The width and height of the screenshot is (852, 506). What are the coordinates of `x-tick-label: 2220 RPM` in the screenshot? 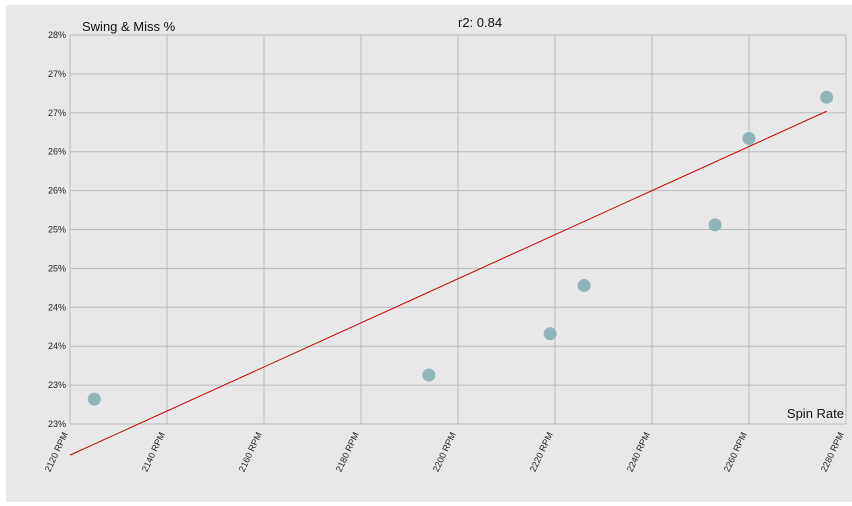 It's located at (541, 452).